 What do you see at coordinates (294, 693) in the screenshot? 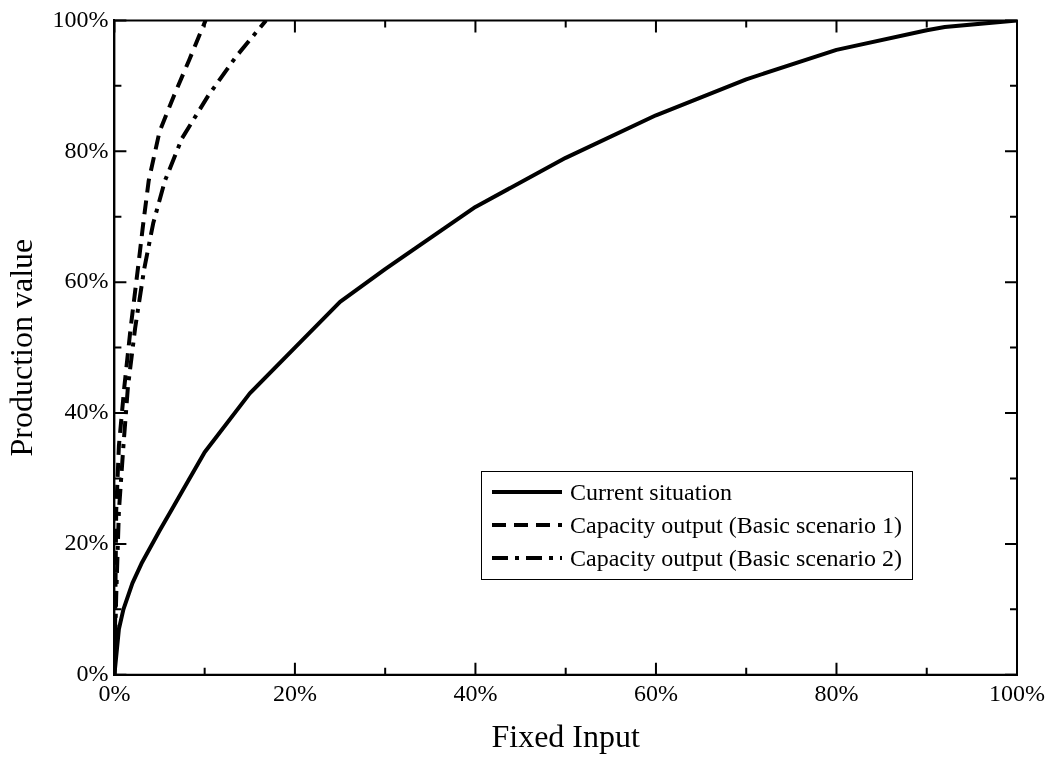
I see `x-tick-label: 20%` at bounding box center [294, 693].